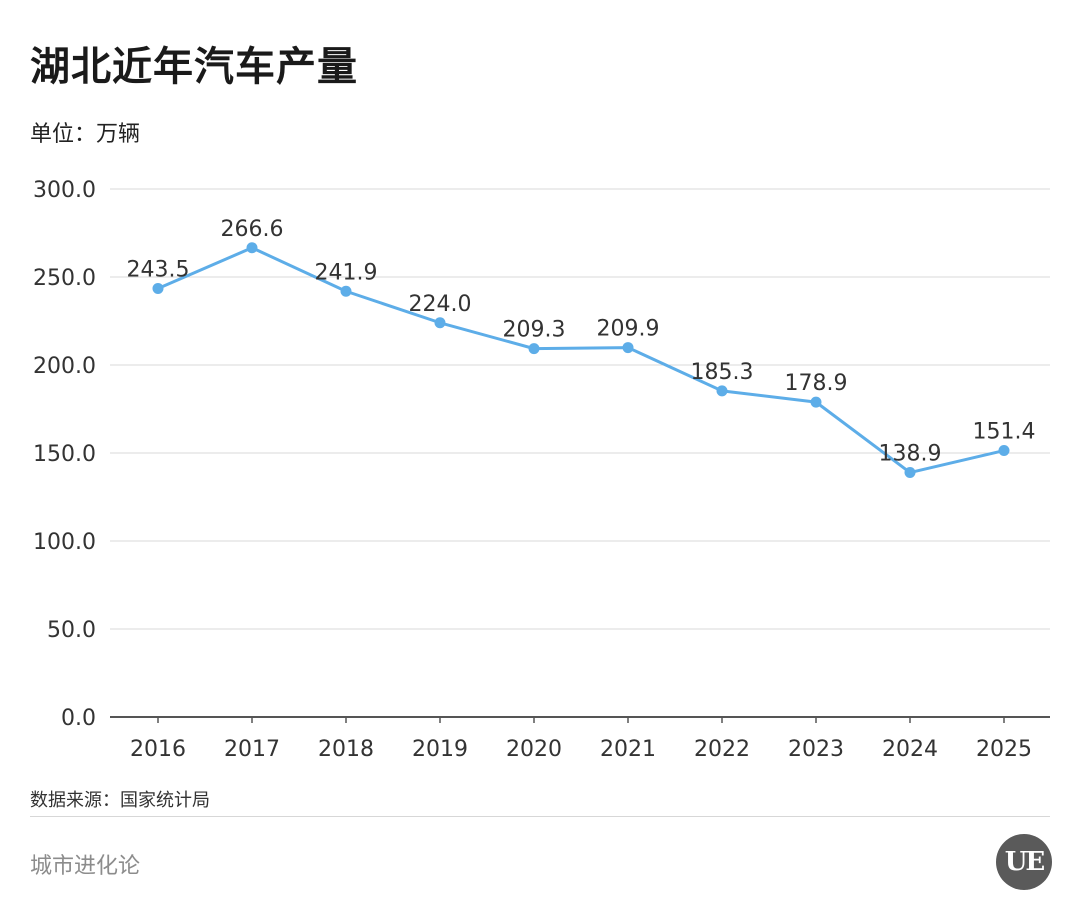 This screenshot has width=1080, height=918. Describe the element at coordinates (628, 749) in the screenshot. I see `x-tick-label: 2021` at that location.